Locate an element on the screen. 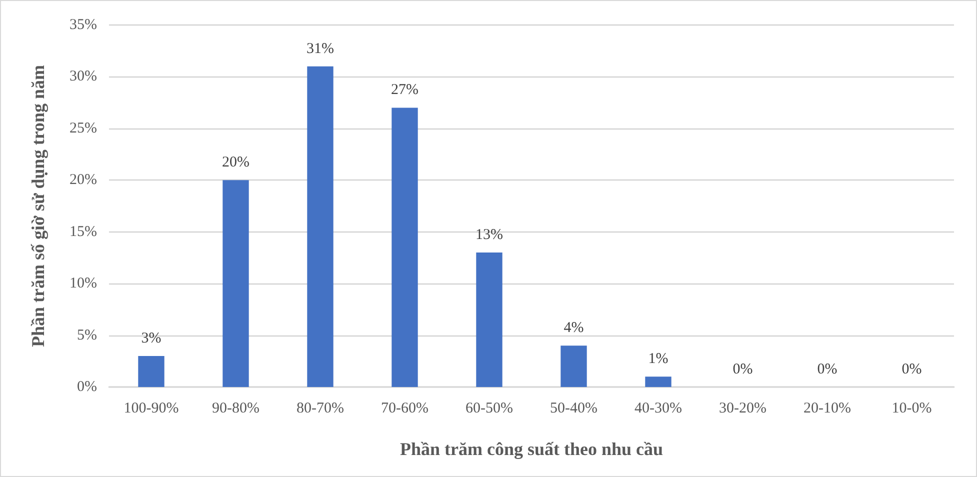 Image resolution: width=977 pixels, height=477 pixels. y-axis-title: Phần trăm số giờ sử dụng trong năm is located at coordinates (38, 206).